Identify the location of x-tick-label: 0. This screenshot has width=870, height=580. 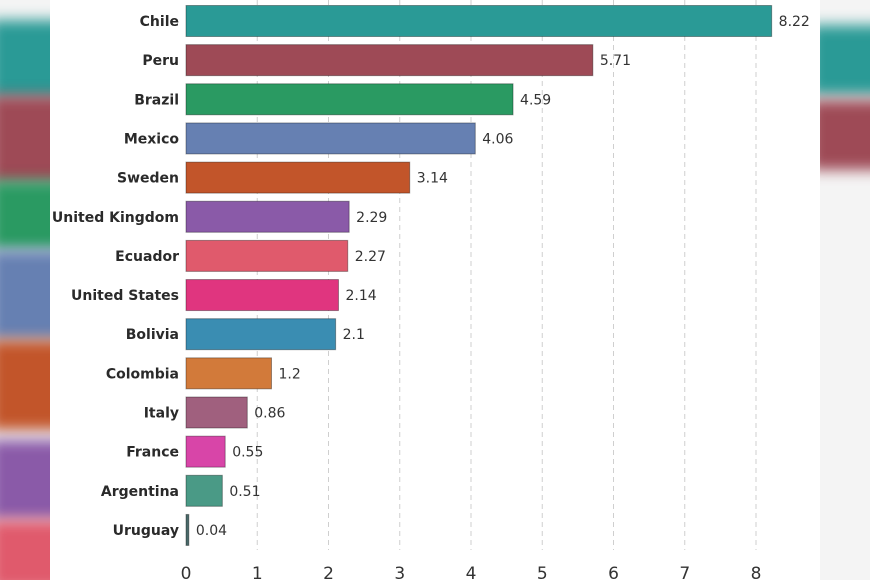
(186, 572).